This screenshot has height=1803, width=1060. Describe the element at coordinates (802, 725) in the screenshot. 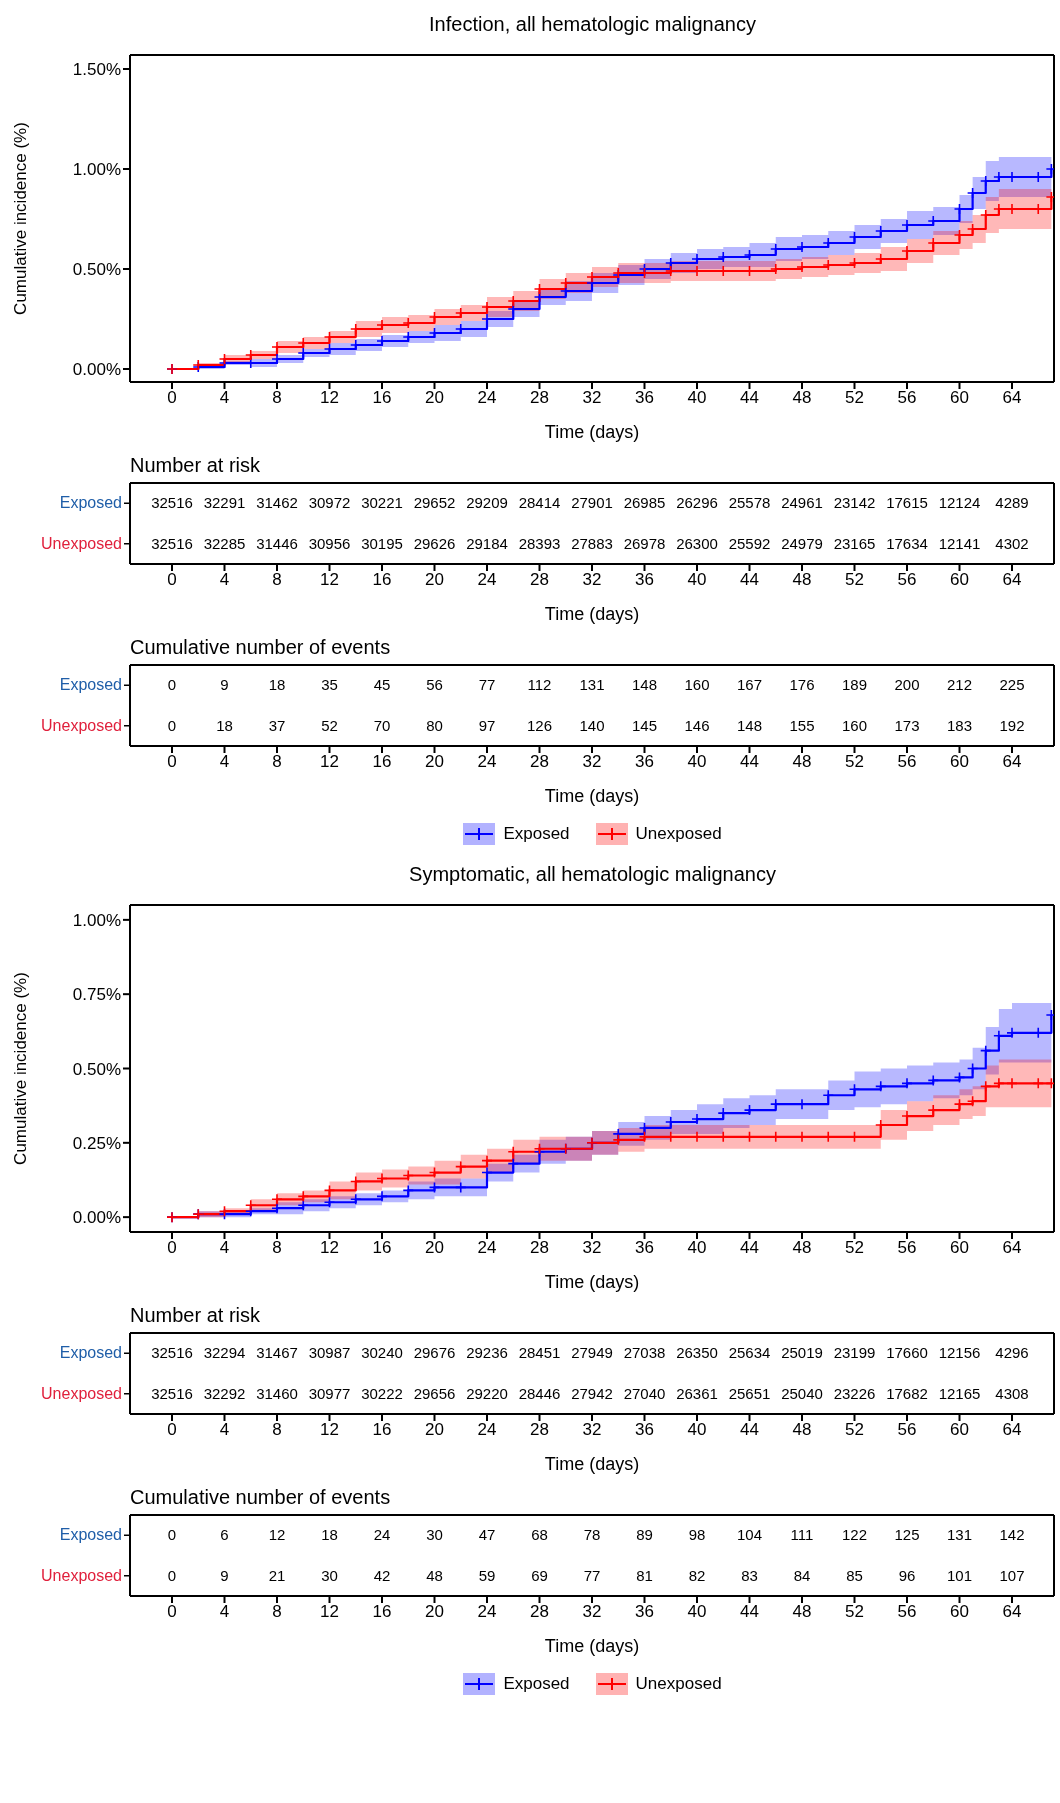

I see `data-label: 155` at that location.